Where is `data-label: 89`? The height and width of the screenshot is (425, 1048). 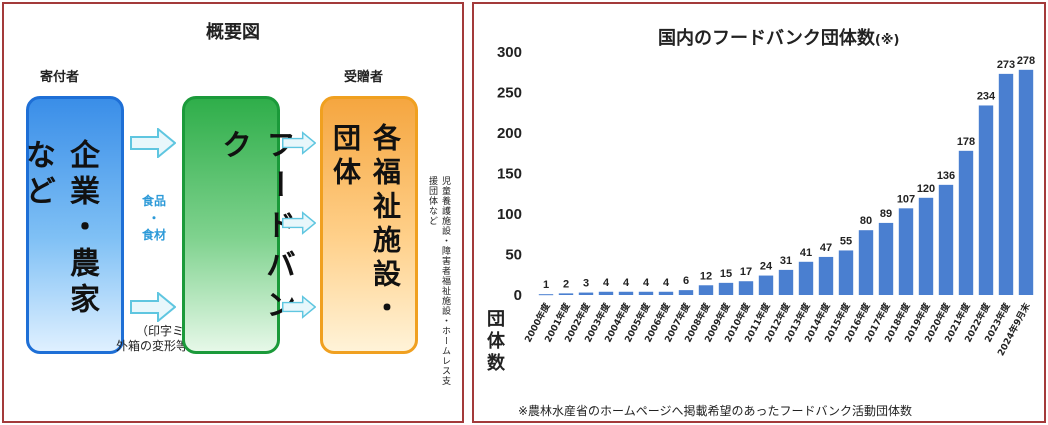 data-label: 89 is located at coordinates (886, 214).